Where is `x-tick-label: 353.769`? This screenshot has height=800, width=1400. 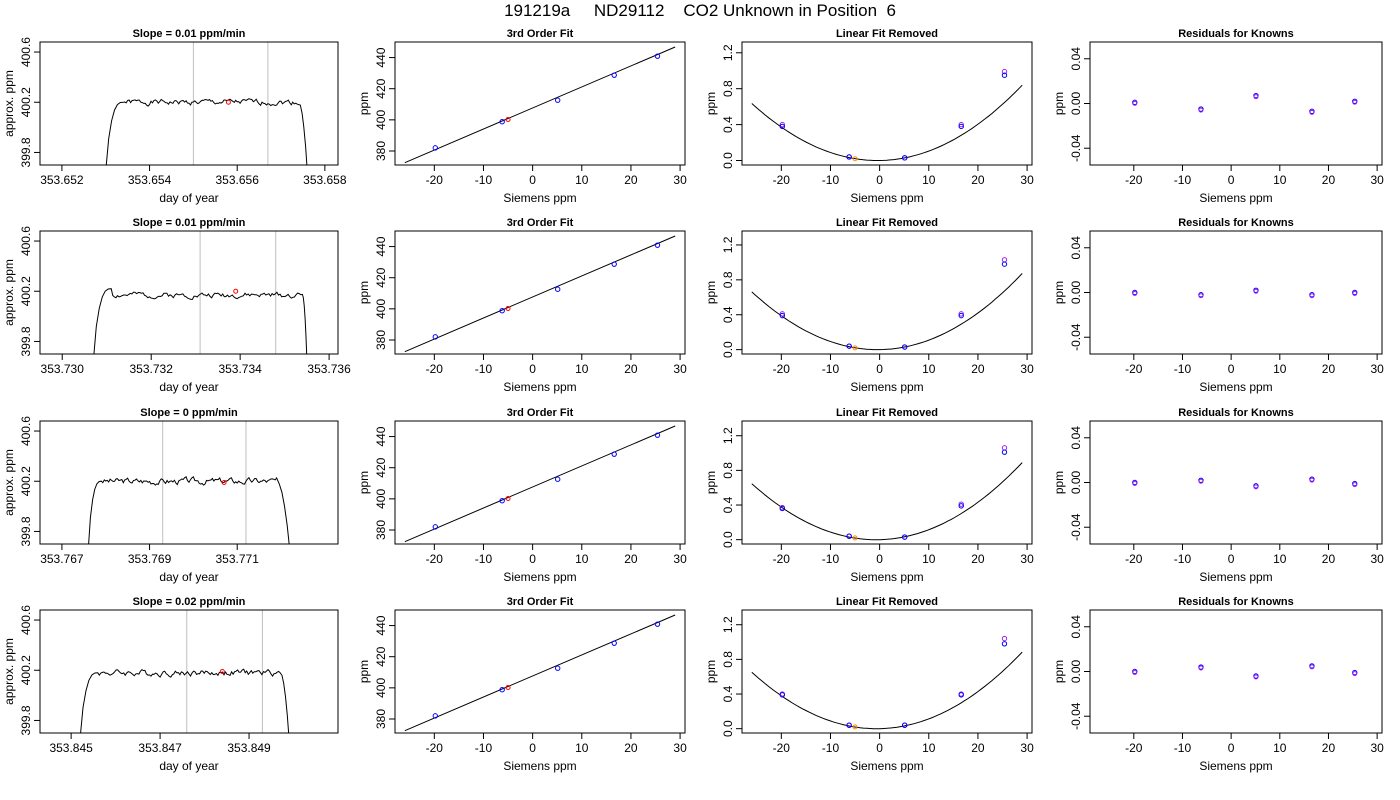
x-tick-label: 353.769 is located at coordinates (150, 559).